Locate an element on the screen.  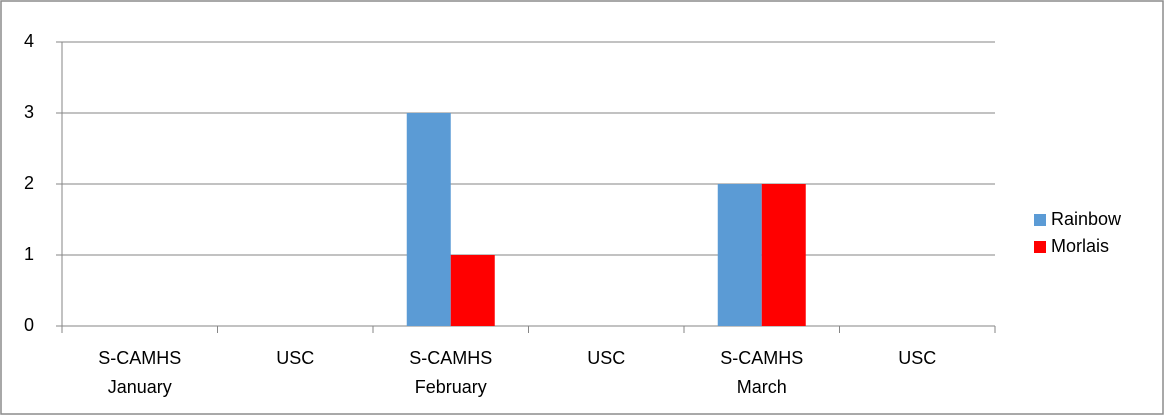
y-tick-label: 4 is located at coordinates (29, 41).